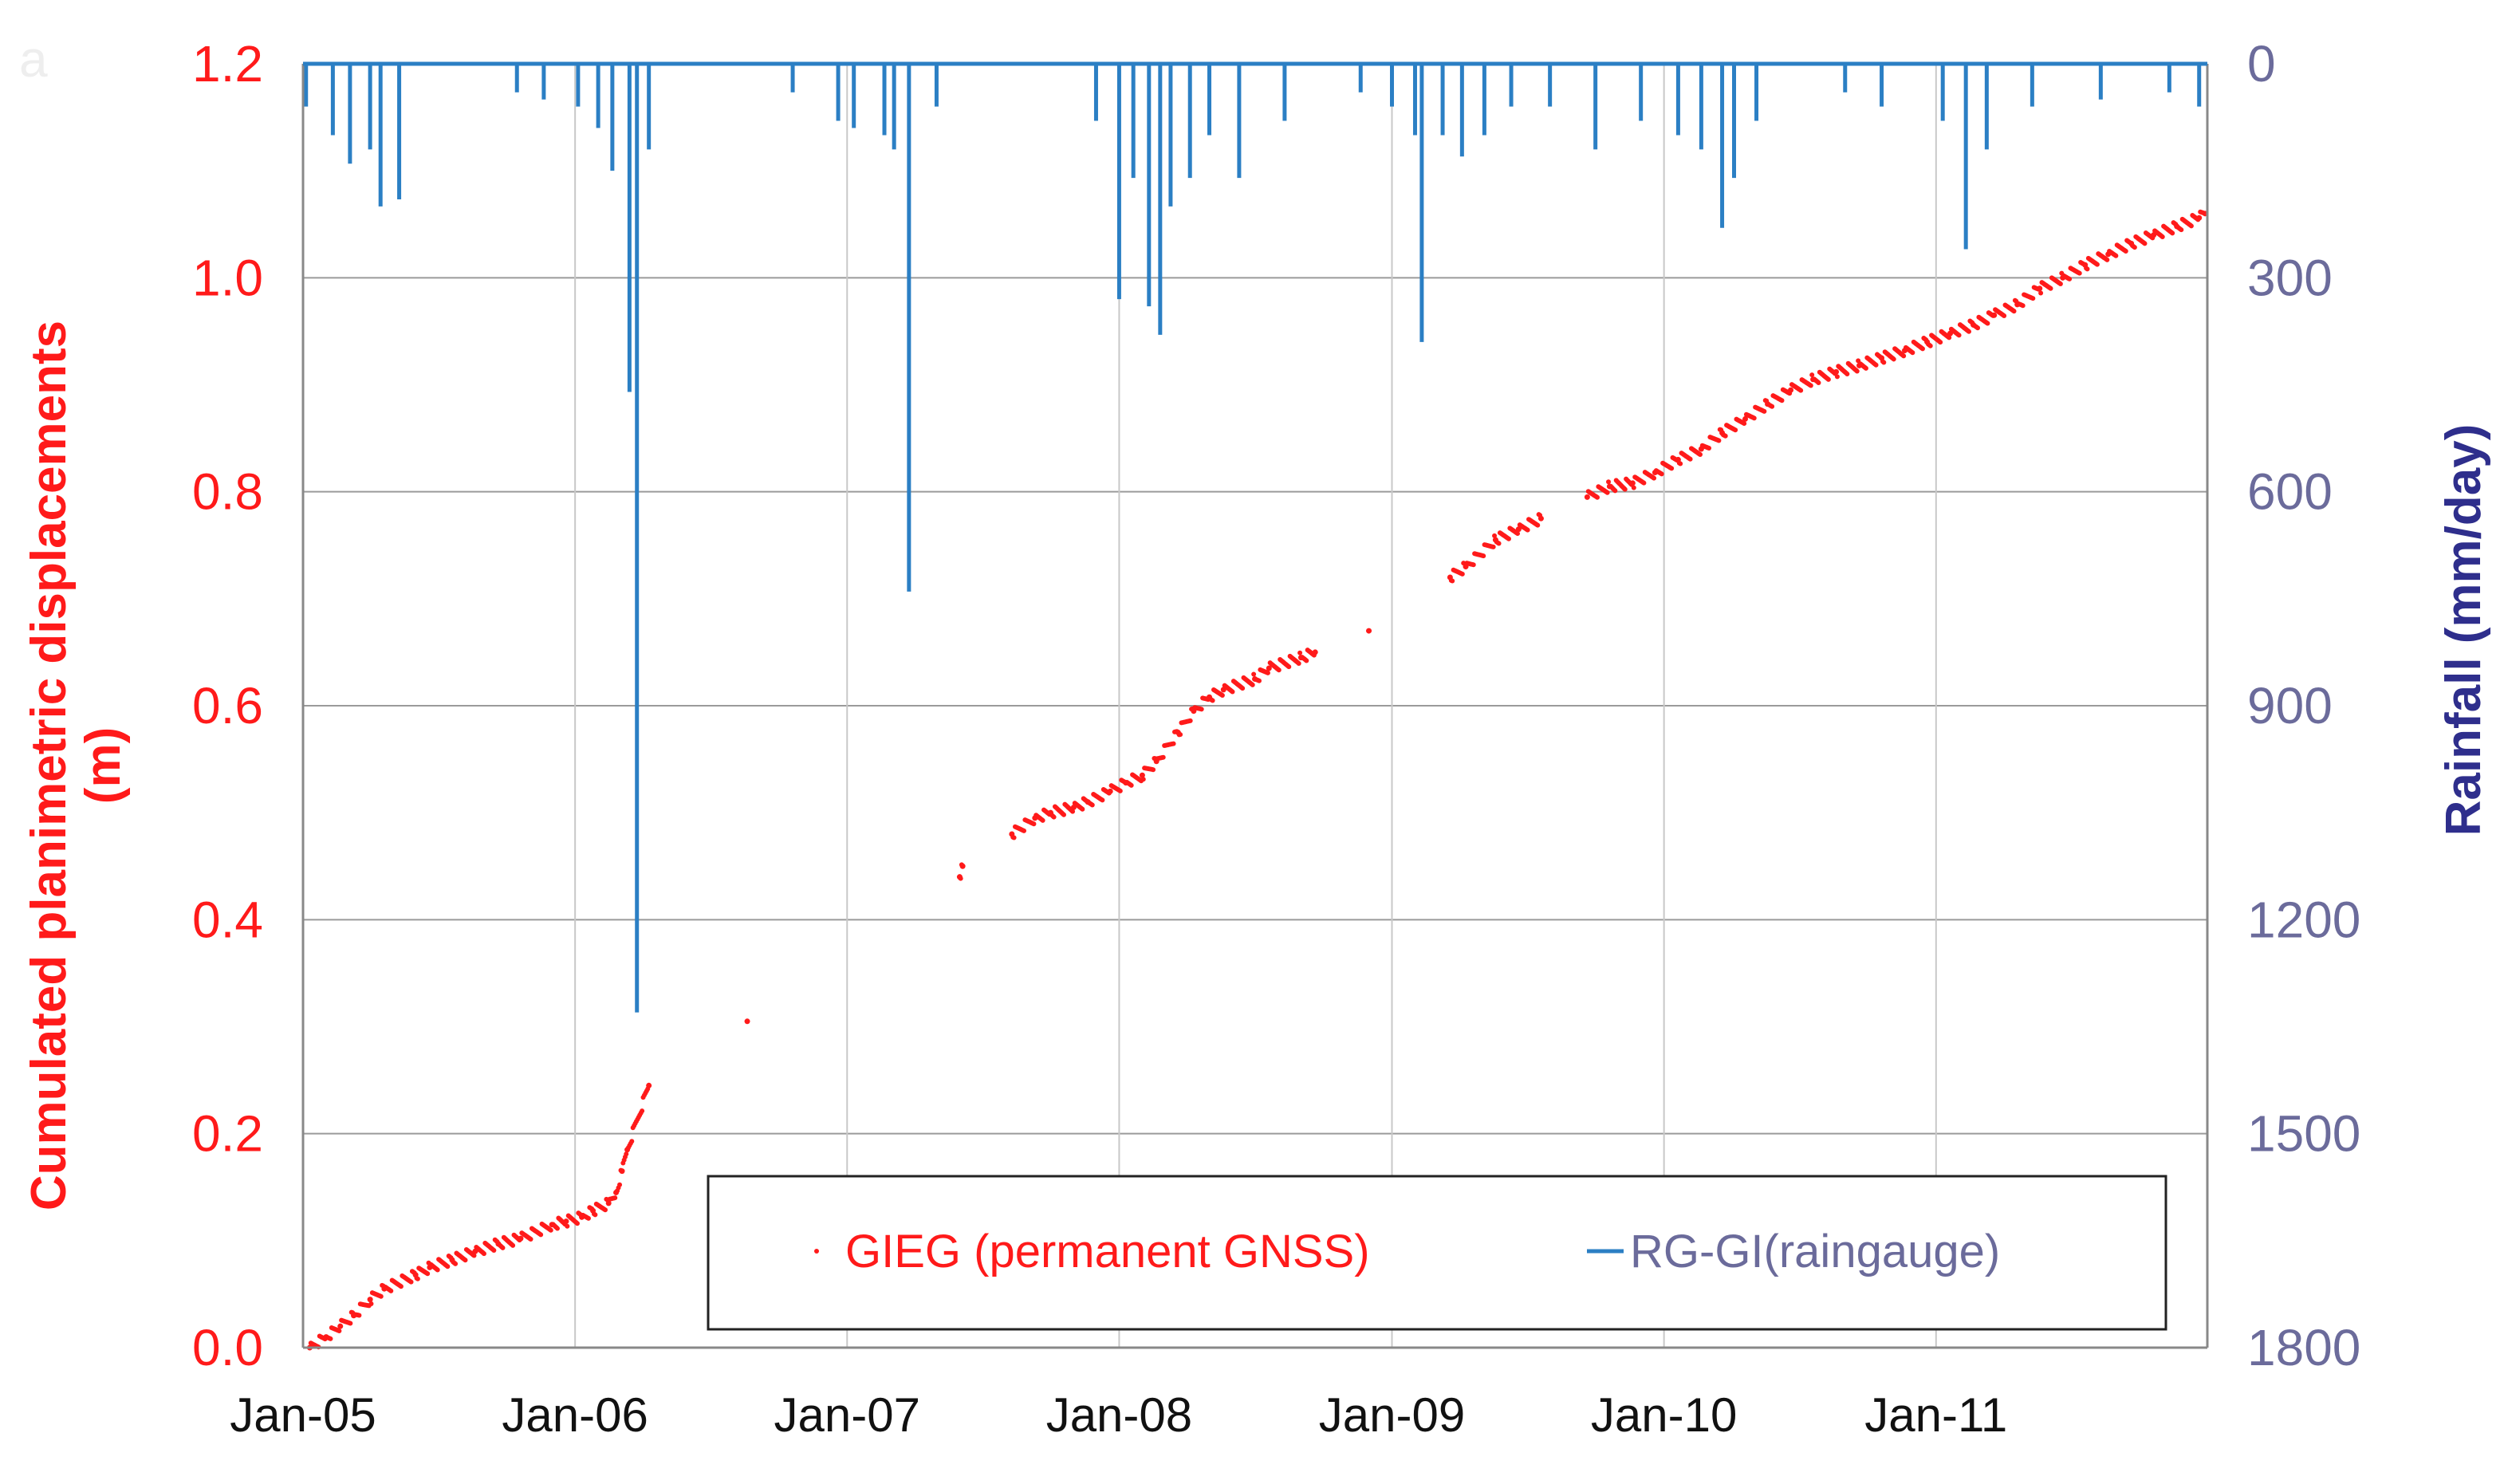 Image resolution: width=2504 pixels, height=1484 pixels. What do you see at coordinates (1437, 1253) in the screenshot?
I see `legend: GIEG (permanent GNSS) RG-GI(raingauge)` at bounding box center [1437, 1253].